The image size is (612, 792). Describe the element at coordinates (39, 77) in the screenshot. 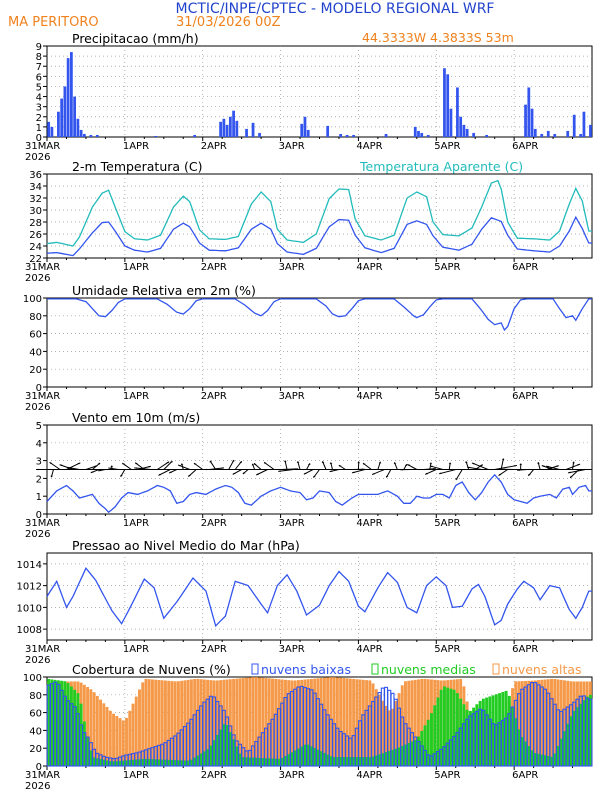

I see `y-tick-label: 6` at that location.